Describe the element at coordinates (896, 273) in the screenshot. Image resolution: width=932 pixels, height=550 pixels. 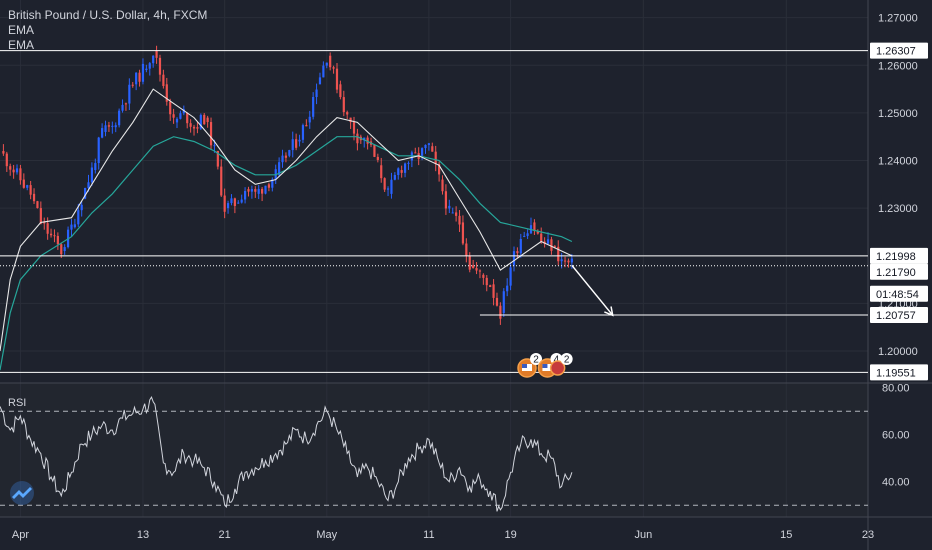
I see `level-label-2: 1.21790` at that location.